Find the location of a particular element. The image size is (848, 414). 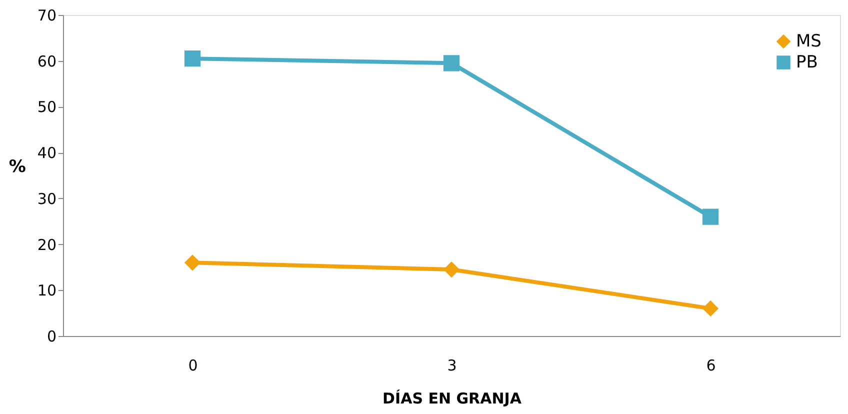

x-tick-label: 3 is located at coordinates (452, 365).